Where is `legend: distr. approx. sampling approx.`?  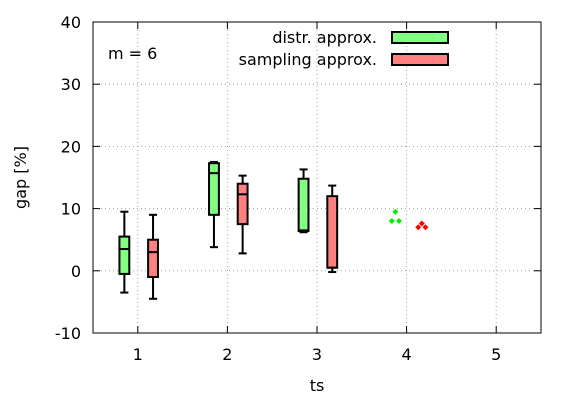 legend: distr. approx. sampling approx. is located at coordinates (344, 48).